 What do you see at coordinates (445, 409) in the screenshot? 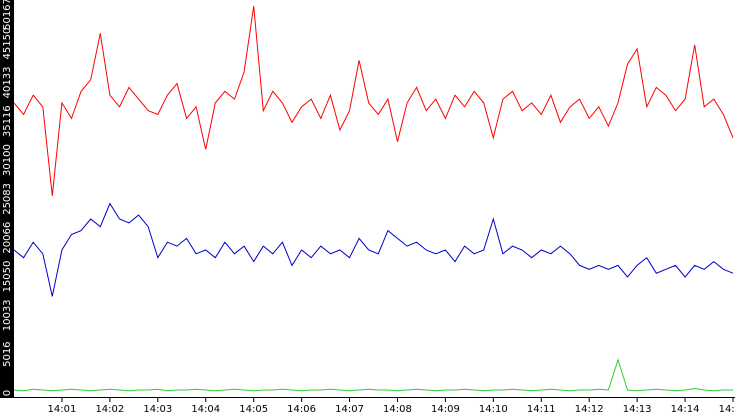
I see `x-tick-label: 14:09` at bounding box center [445, 409].